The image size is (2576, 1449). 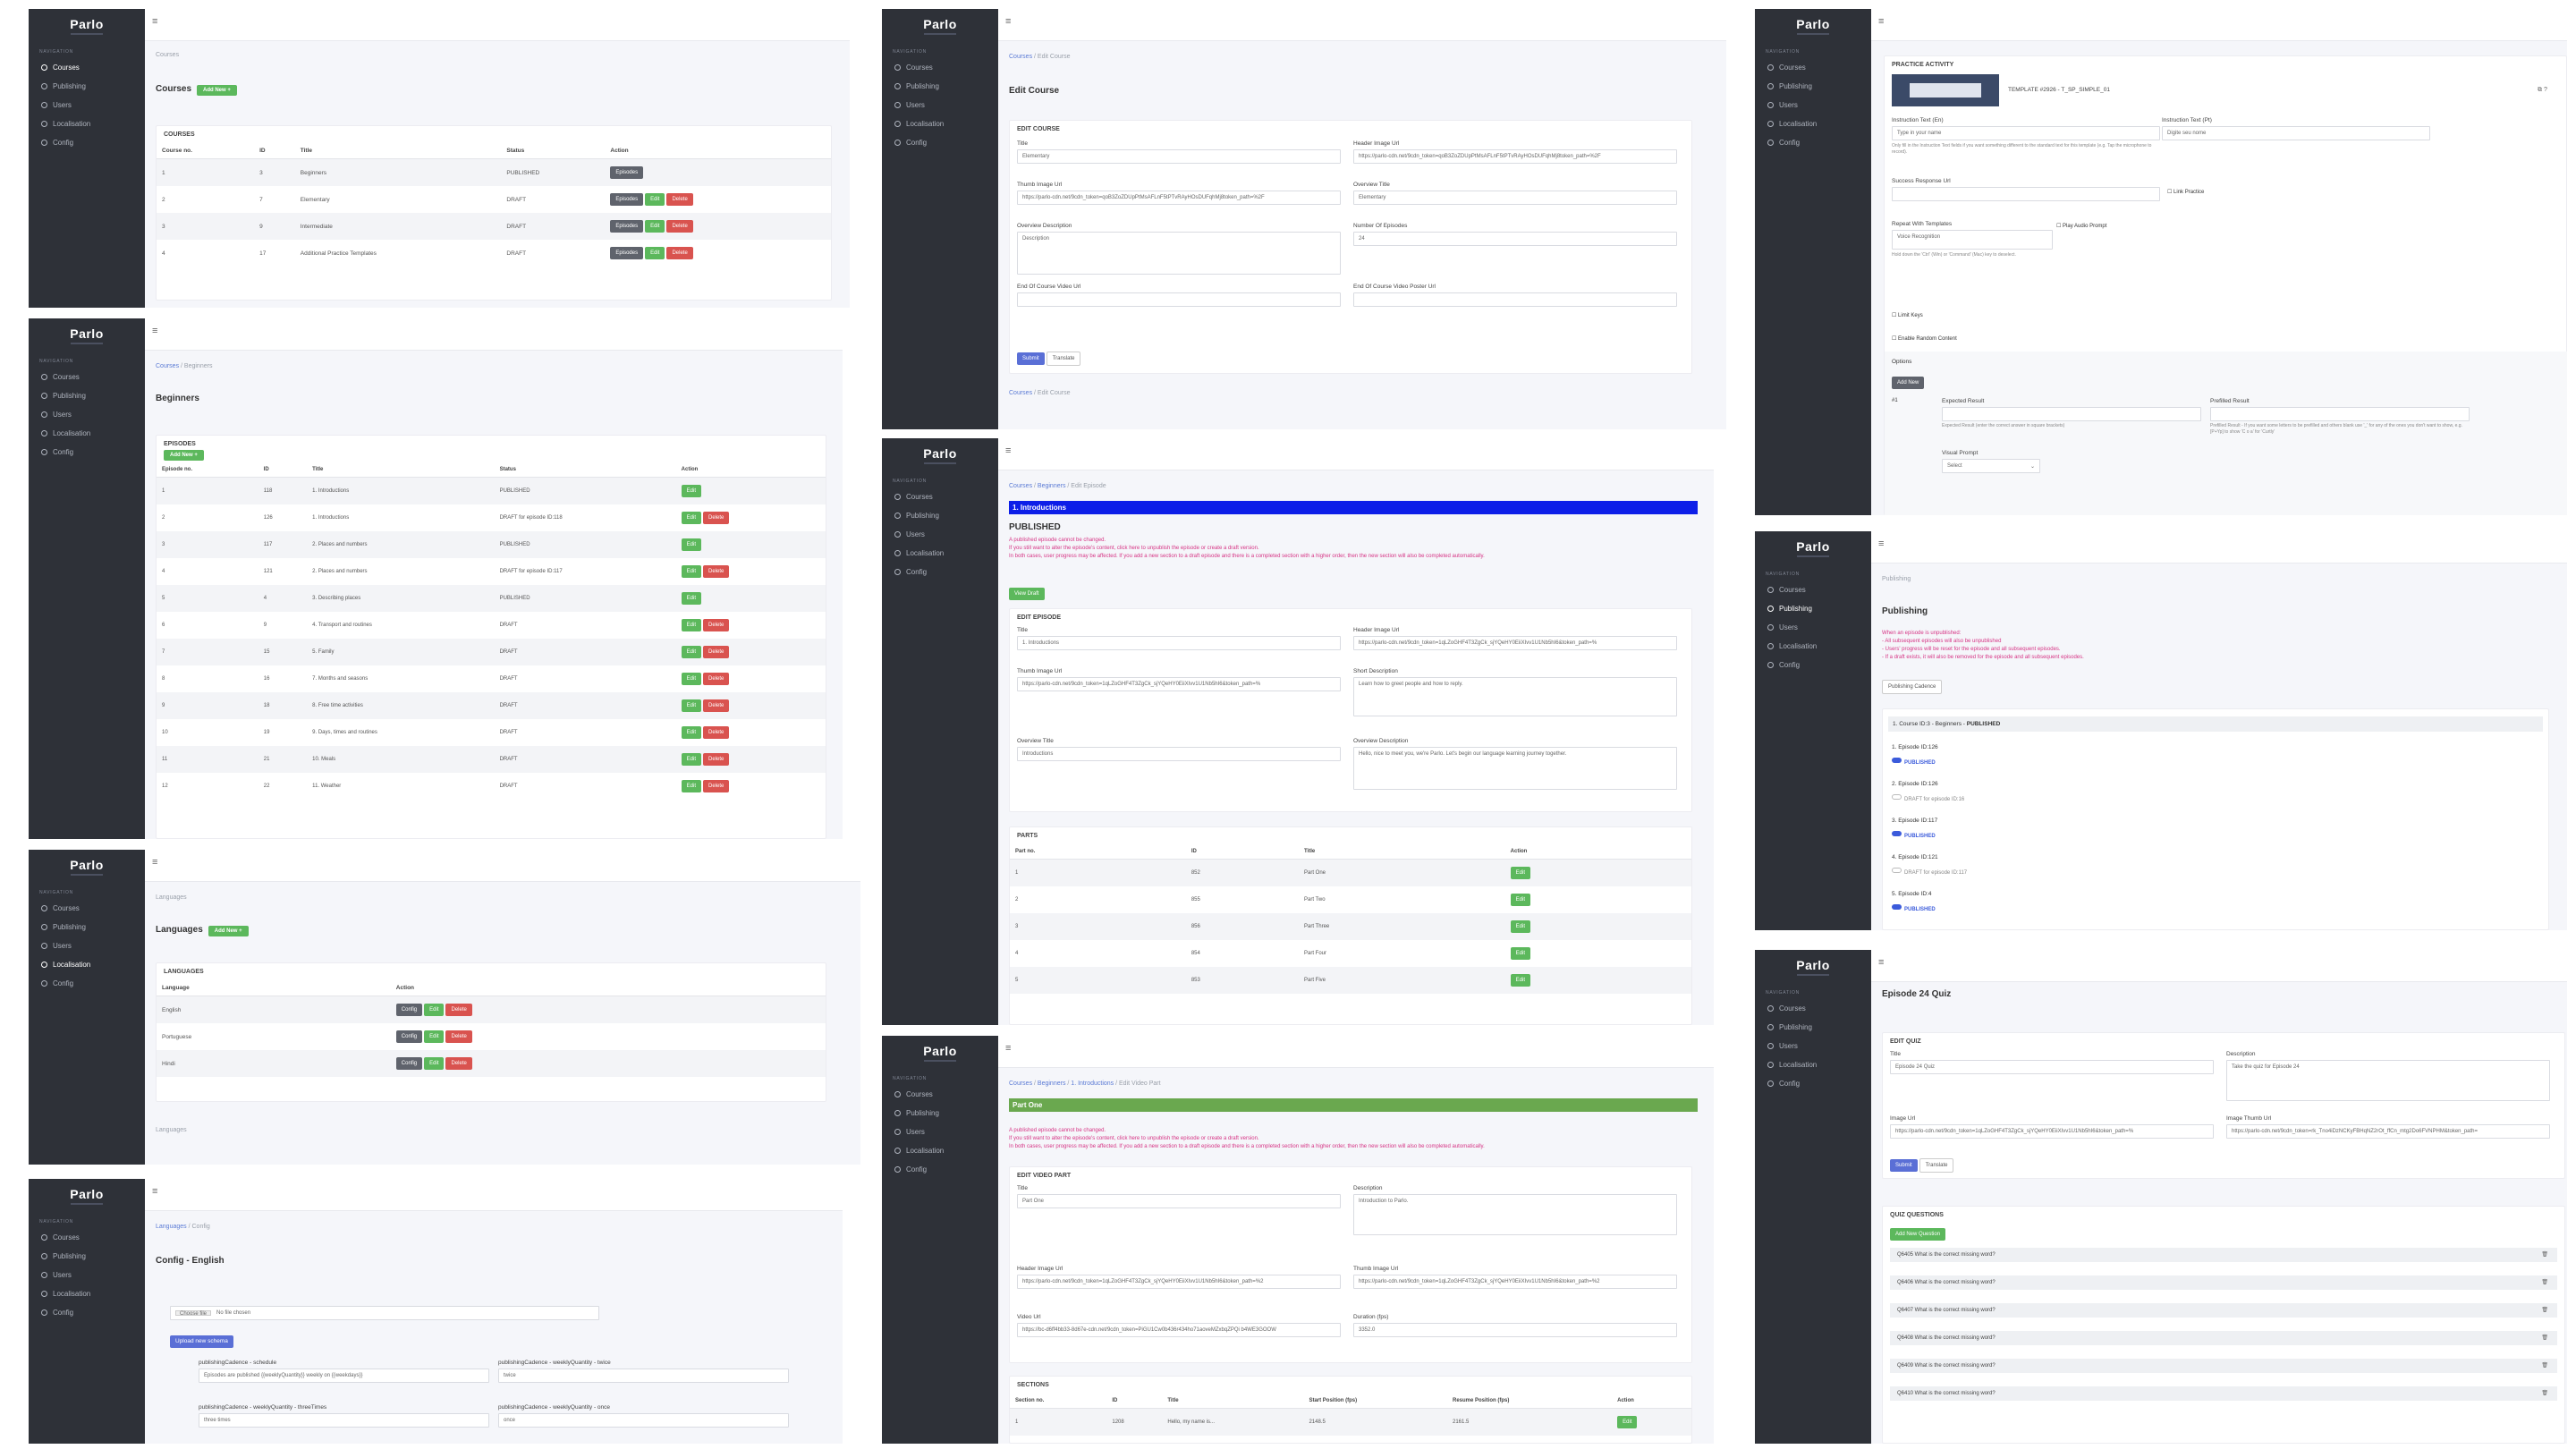 I want to click on end-poster-field, so click(x=1515, y=299).